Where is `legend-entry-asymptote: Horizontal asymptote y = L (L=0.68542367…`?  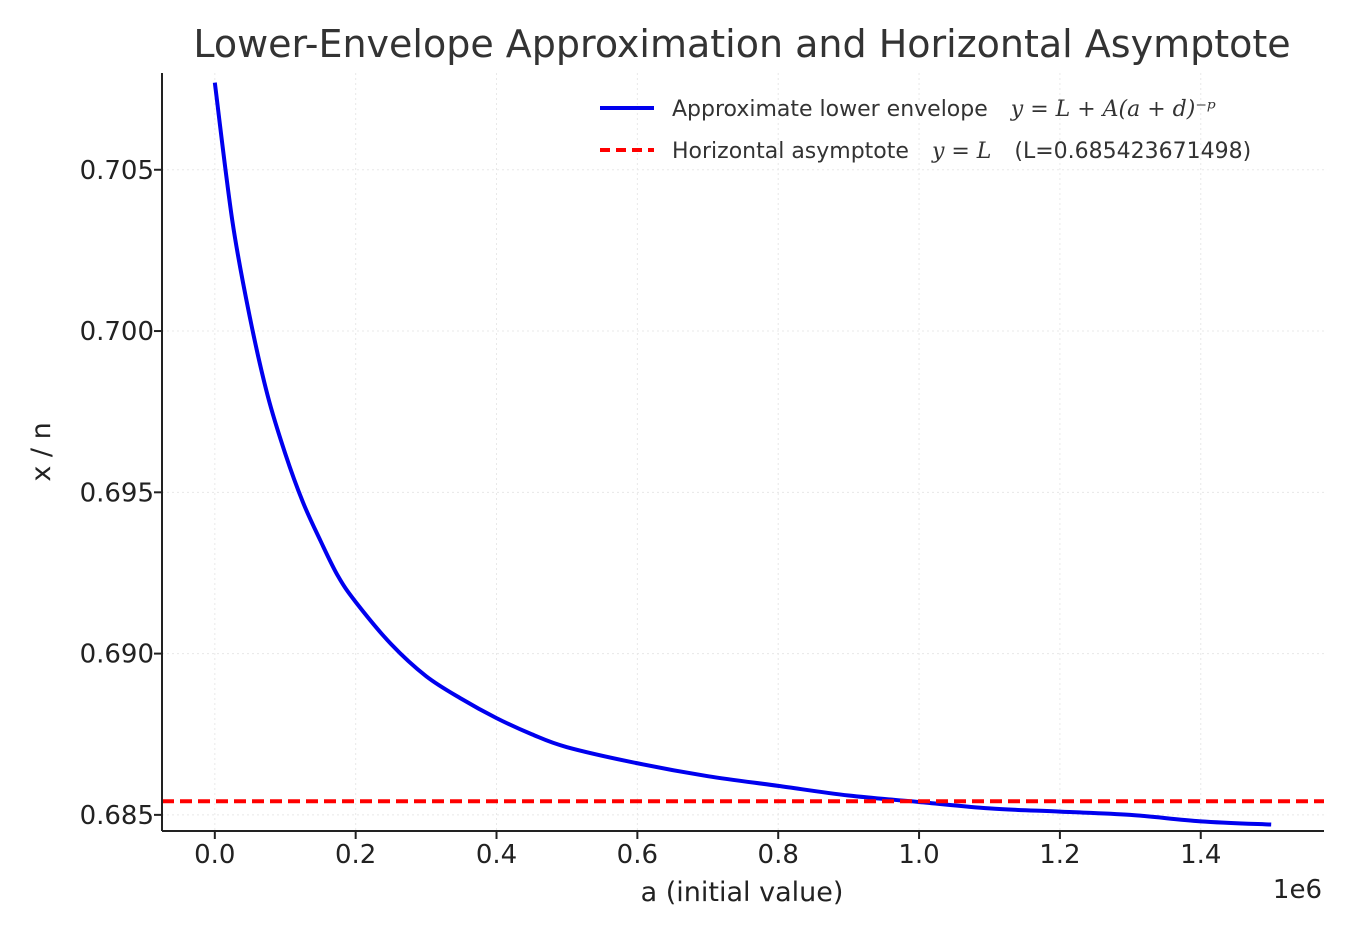
legend-entry-asymptote: Horizontal asymptote y = L (L=0.68542367… is located at coordinates (961, 151).